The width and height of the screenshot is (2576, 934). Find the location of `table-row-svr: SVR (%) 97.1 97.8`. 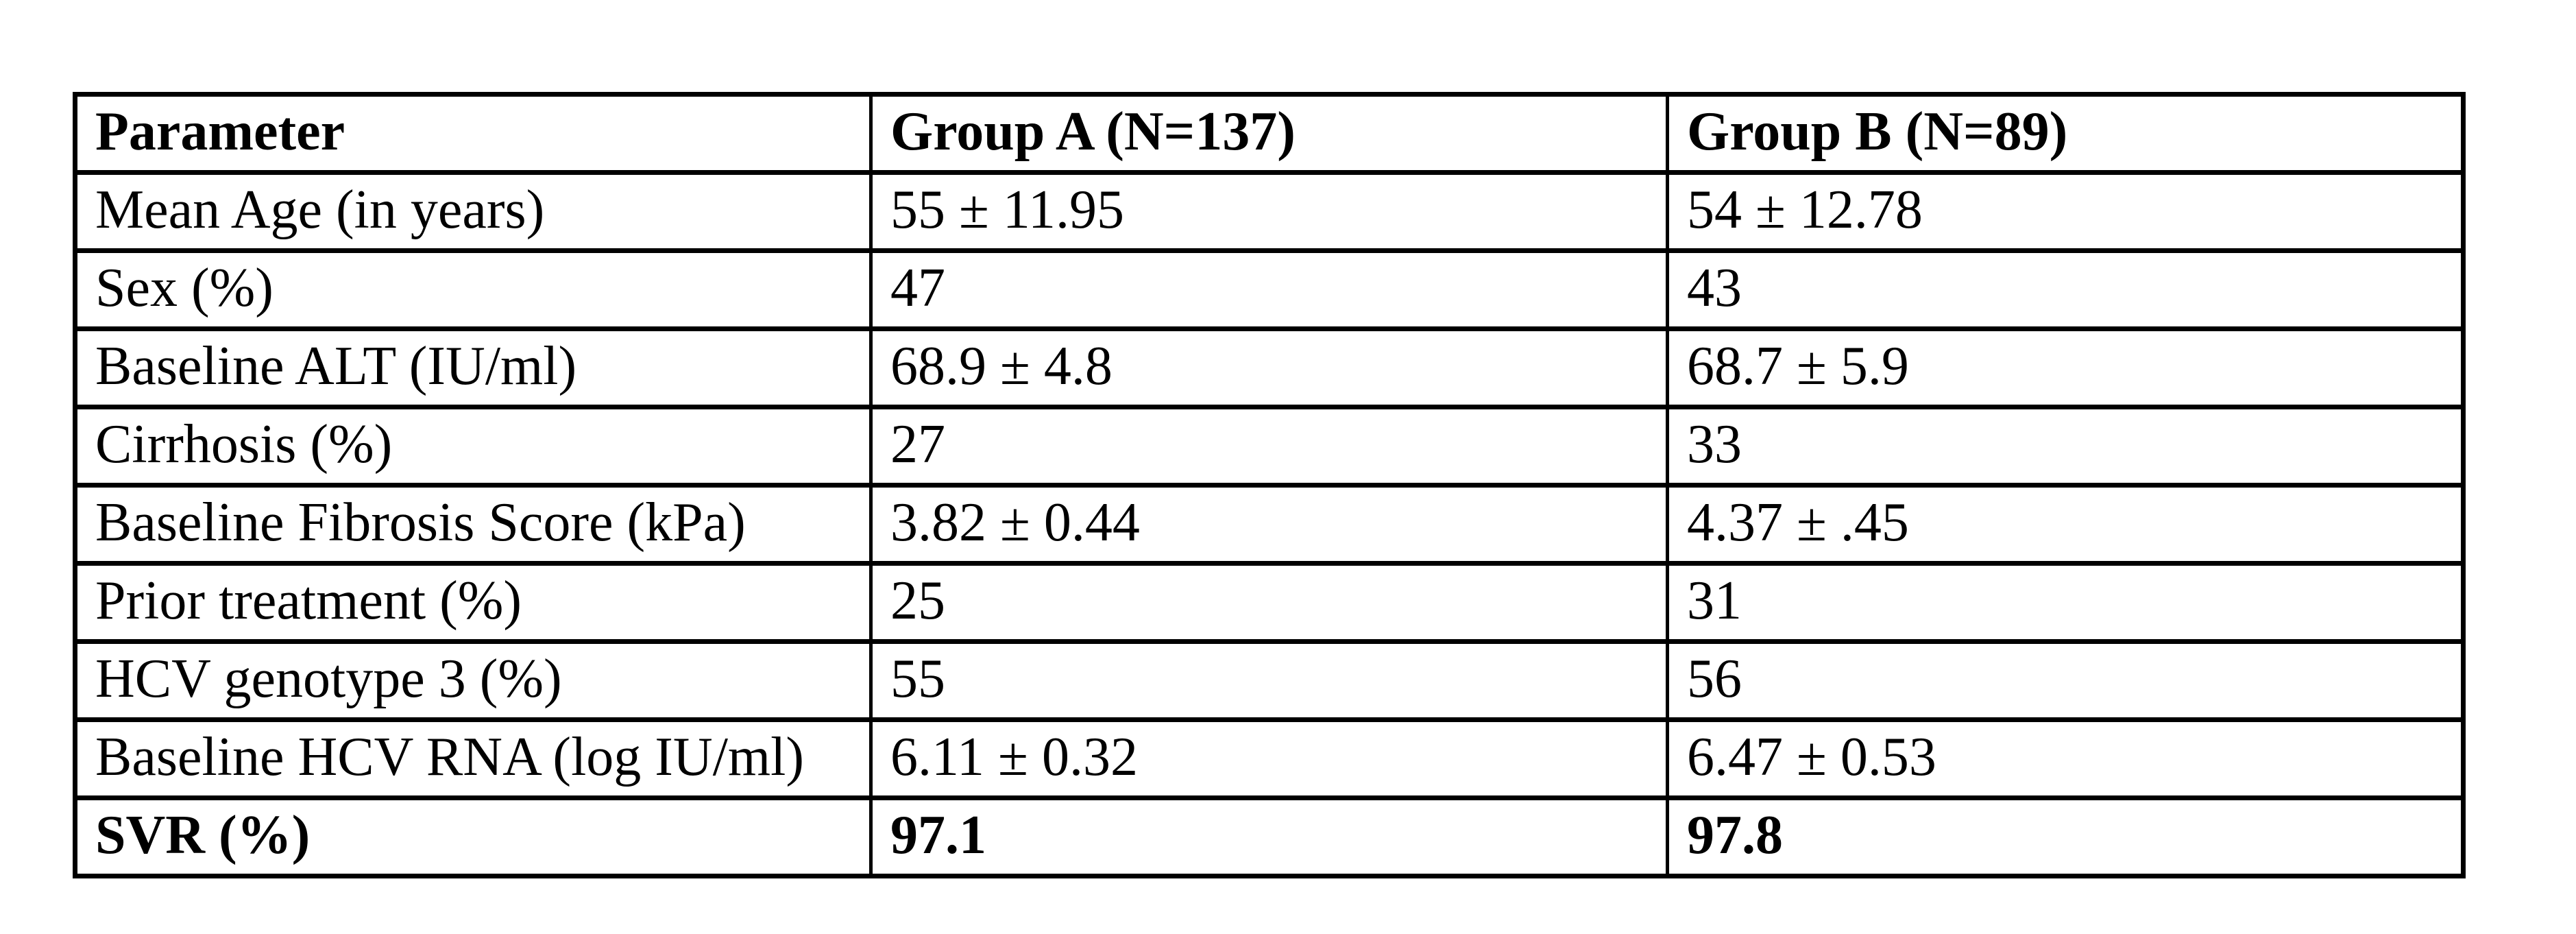

table-row-svr: SVR (%) 97.1 97.8 is located at coordinates (1269, 836).